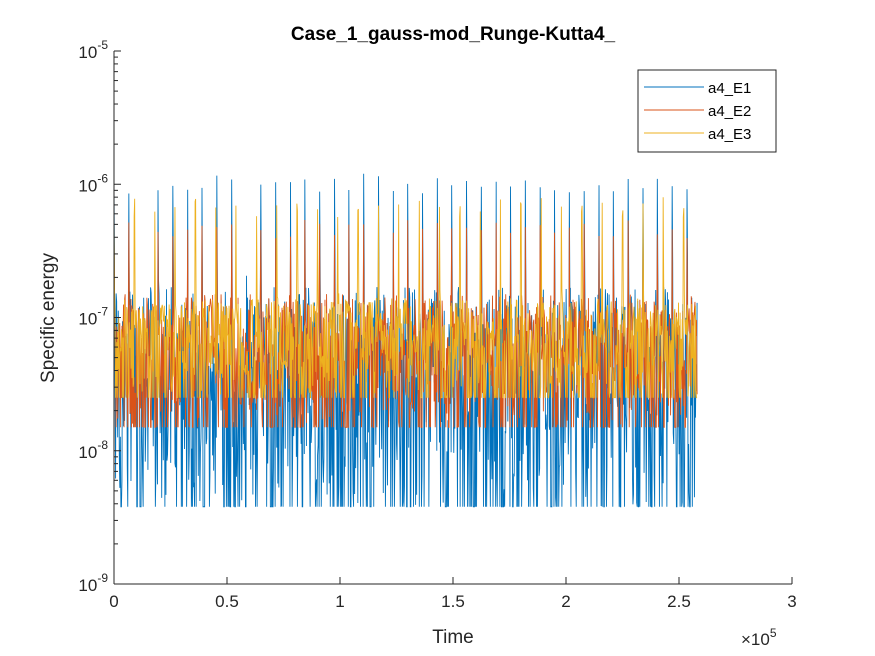 This screenshot has width=875, height=656. I want to click on x-tick-label: 1, so click(339, 601).